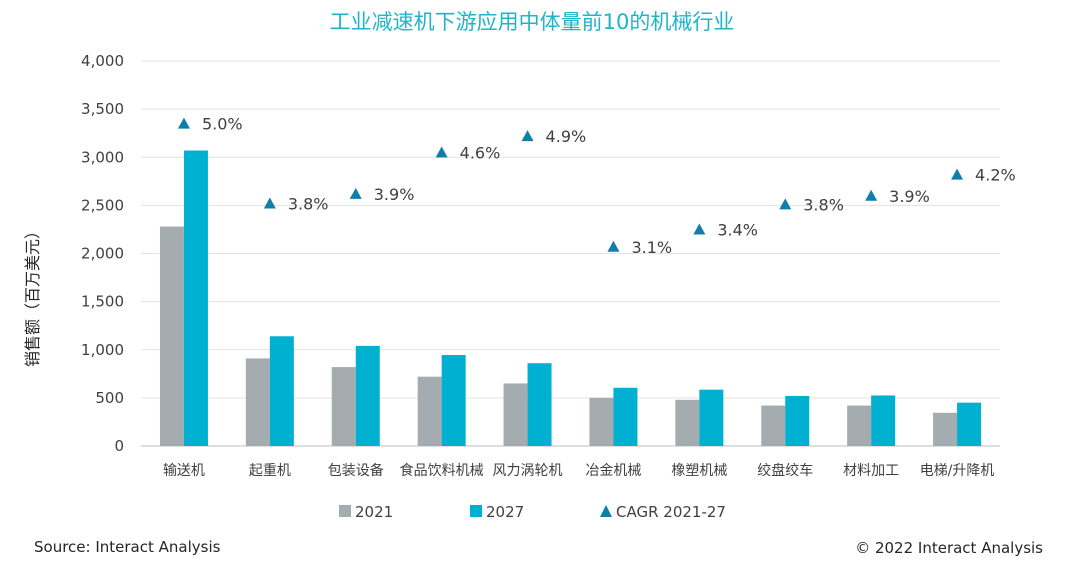 This screenshot has height=572, width=1080. What do you see at coordinates (442, 470) in the screenshot?
I see `category-label: 食品饮料机械` at bounding box center [442, 470].